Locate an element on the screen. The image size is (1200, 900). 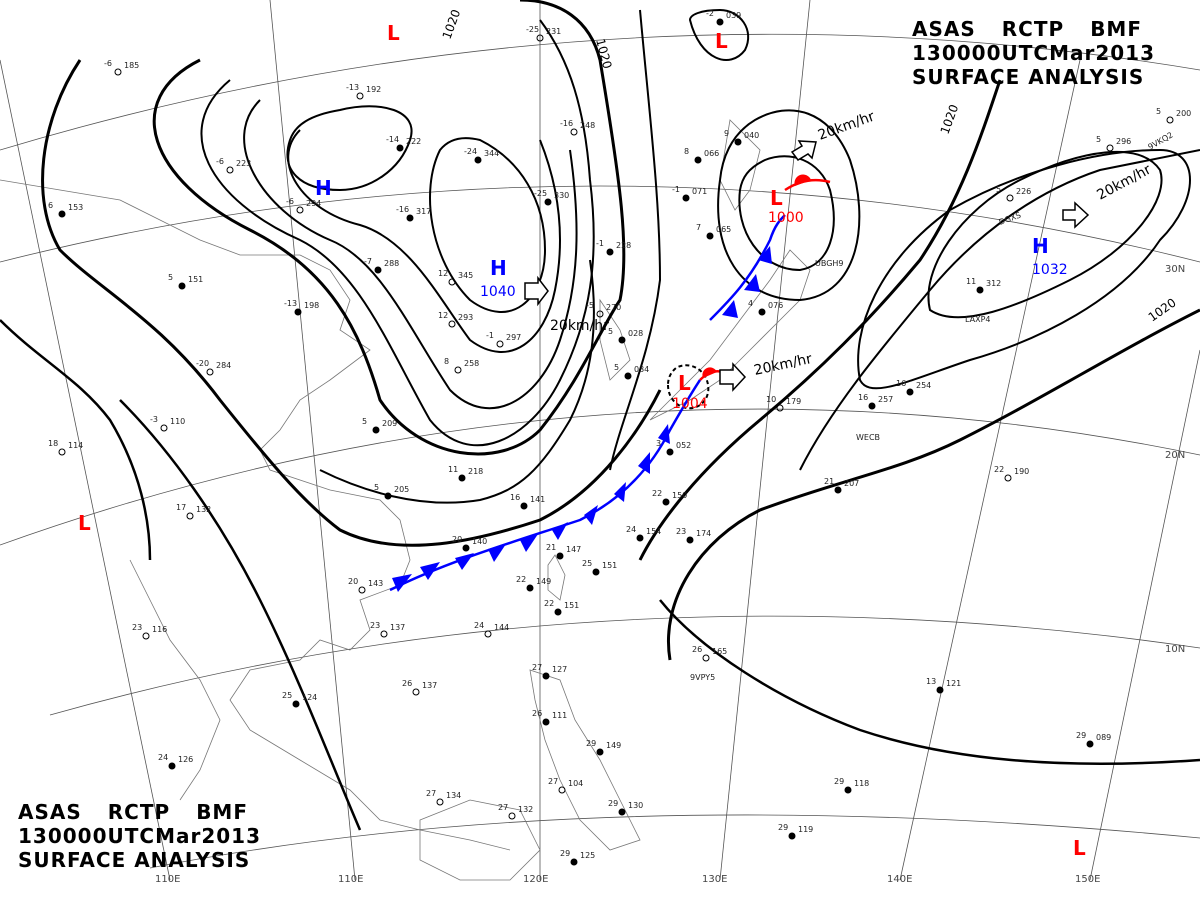
warm-front-1004-bulge is located at coordinates (709, 372).